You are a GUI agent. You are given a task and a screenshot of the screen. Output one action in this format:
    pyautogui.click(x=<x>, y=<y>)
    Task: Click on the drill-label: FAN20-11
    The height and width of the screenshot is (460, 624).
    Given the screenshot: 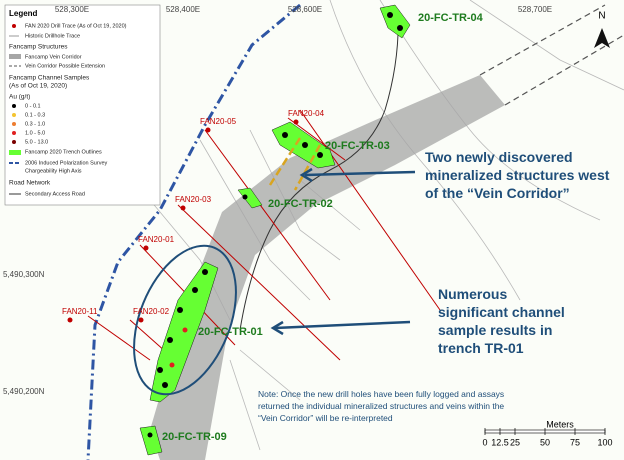 What is the action you would take?
    pyautogui.click(x=80, y=311)
    